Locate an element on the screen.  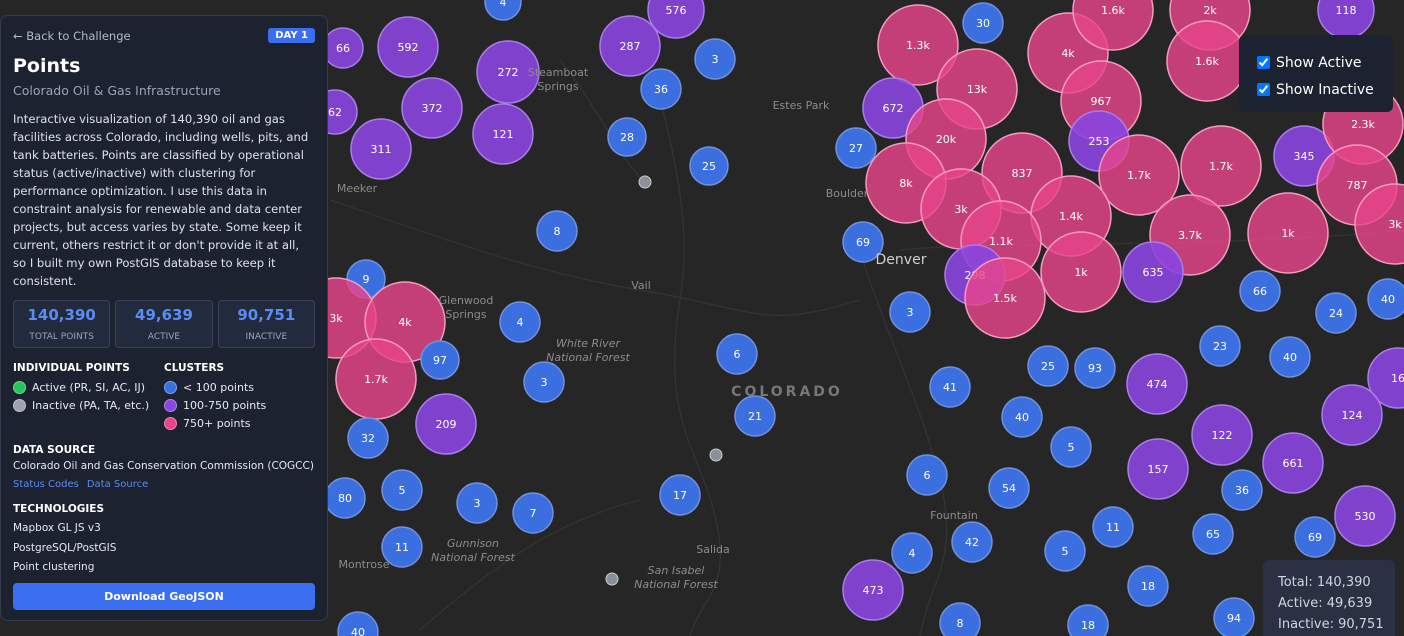
individual-points is located at coordinates (664, 380).